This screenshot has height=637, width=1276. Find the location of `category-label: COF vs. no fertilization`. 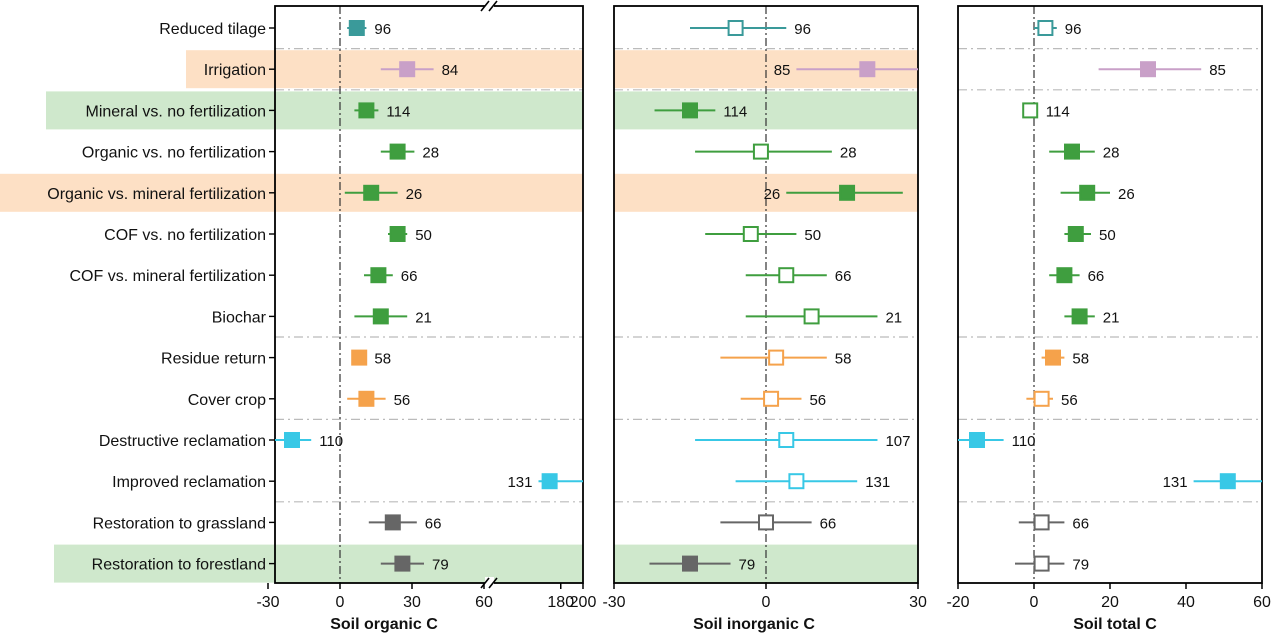

category-label: COF vs. no fertilization is located at coordinates (185, 235).